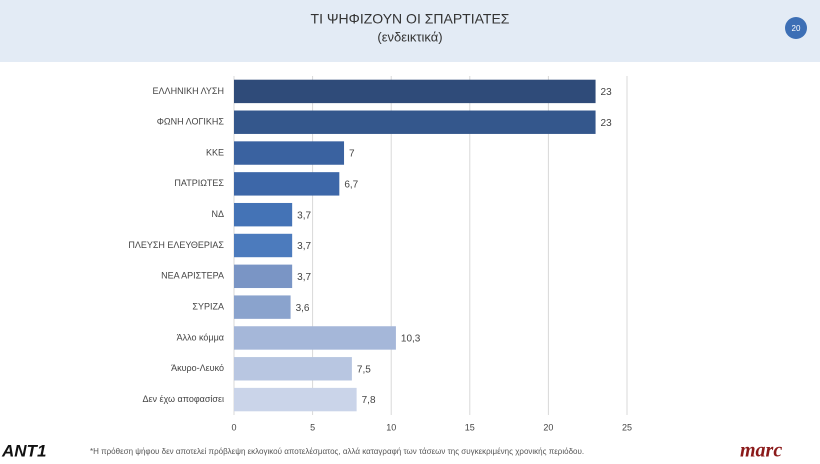  Describe the element at coordinates (217, 214) in the screenshot. I see `y-tick-label: ΝΔ` at that location.